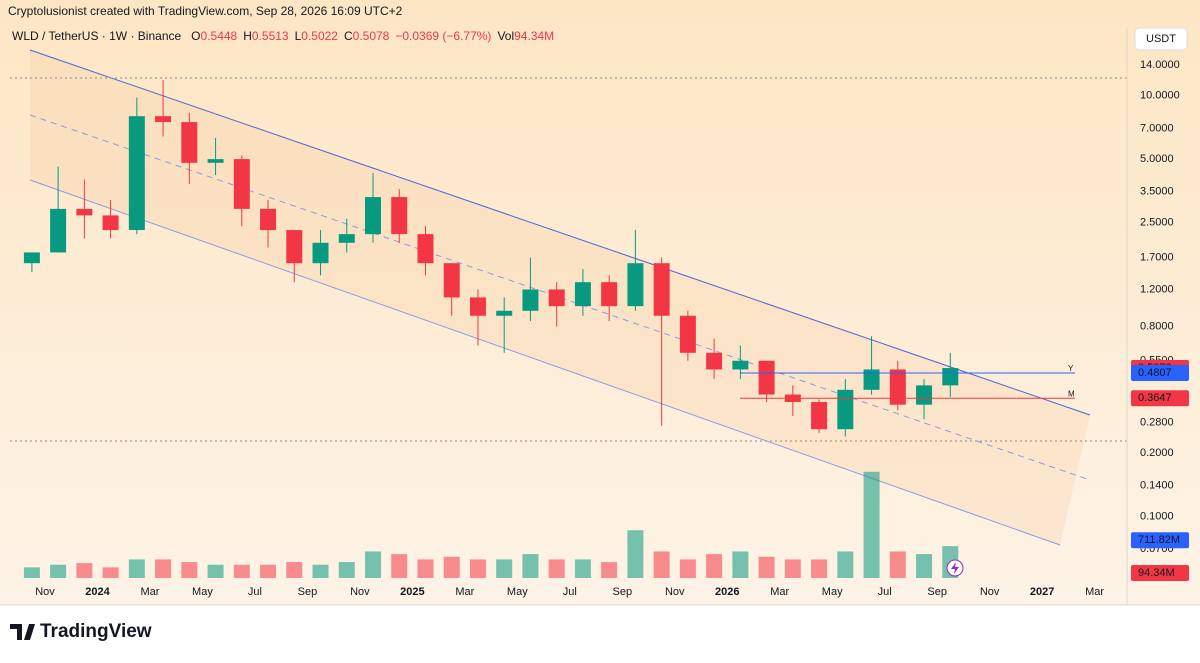 This screenshot has width=1200, height=663. Describe the element at coordinates (1157, 453) in the screenshot. I see `y-tick-label: 0.2000` at that location.